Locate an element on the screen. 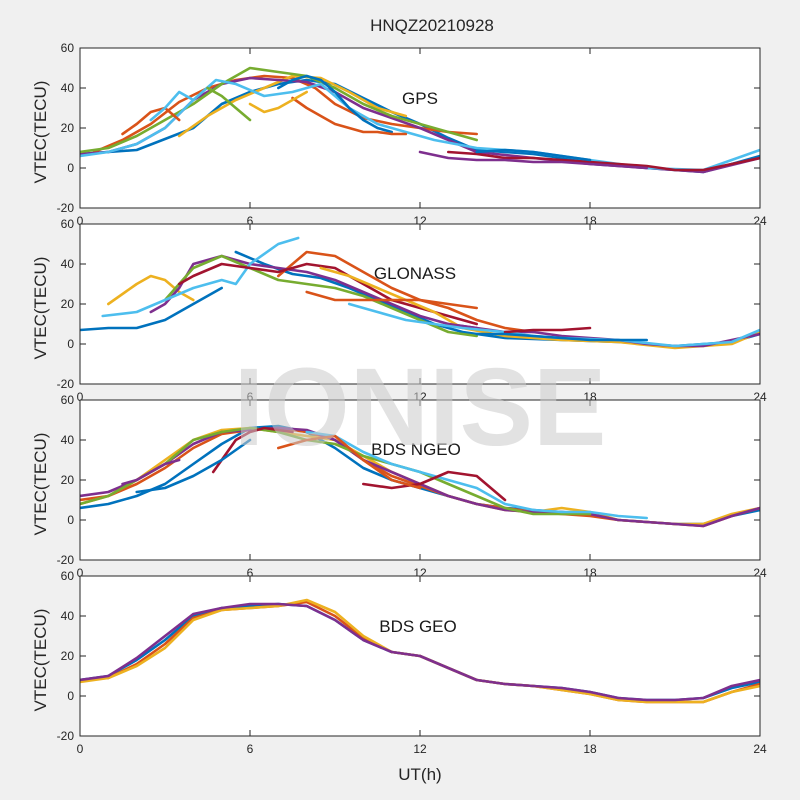 The image size is (800, 800). watermark: IONISE is located at coordinates (420, 407).